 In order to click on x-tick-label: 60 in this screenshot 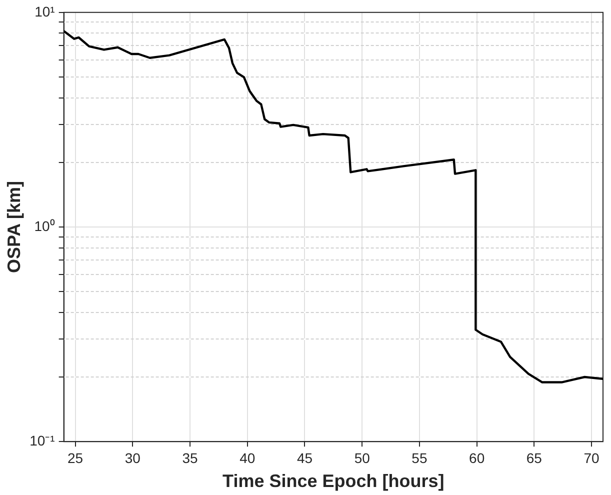, I will do `click(477, 458)`.